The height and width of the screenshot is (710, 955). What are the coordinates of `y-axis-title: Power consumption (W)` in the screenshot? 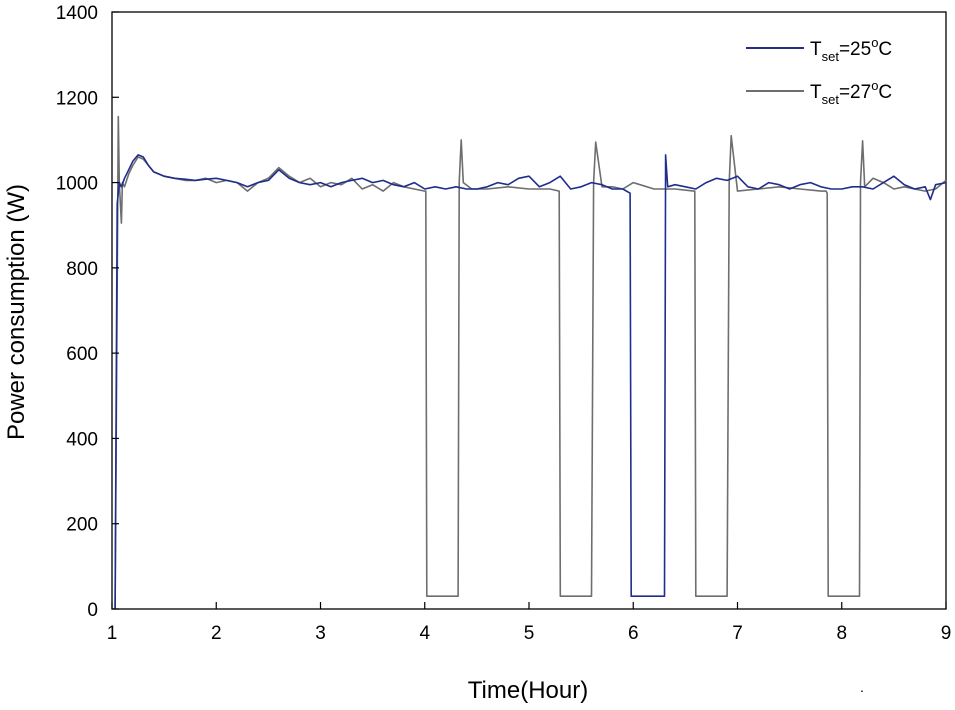 It's located at (16, 312).